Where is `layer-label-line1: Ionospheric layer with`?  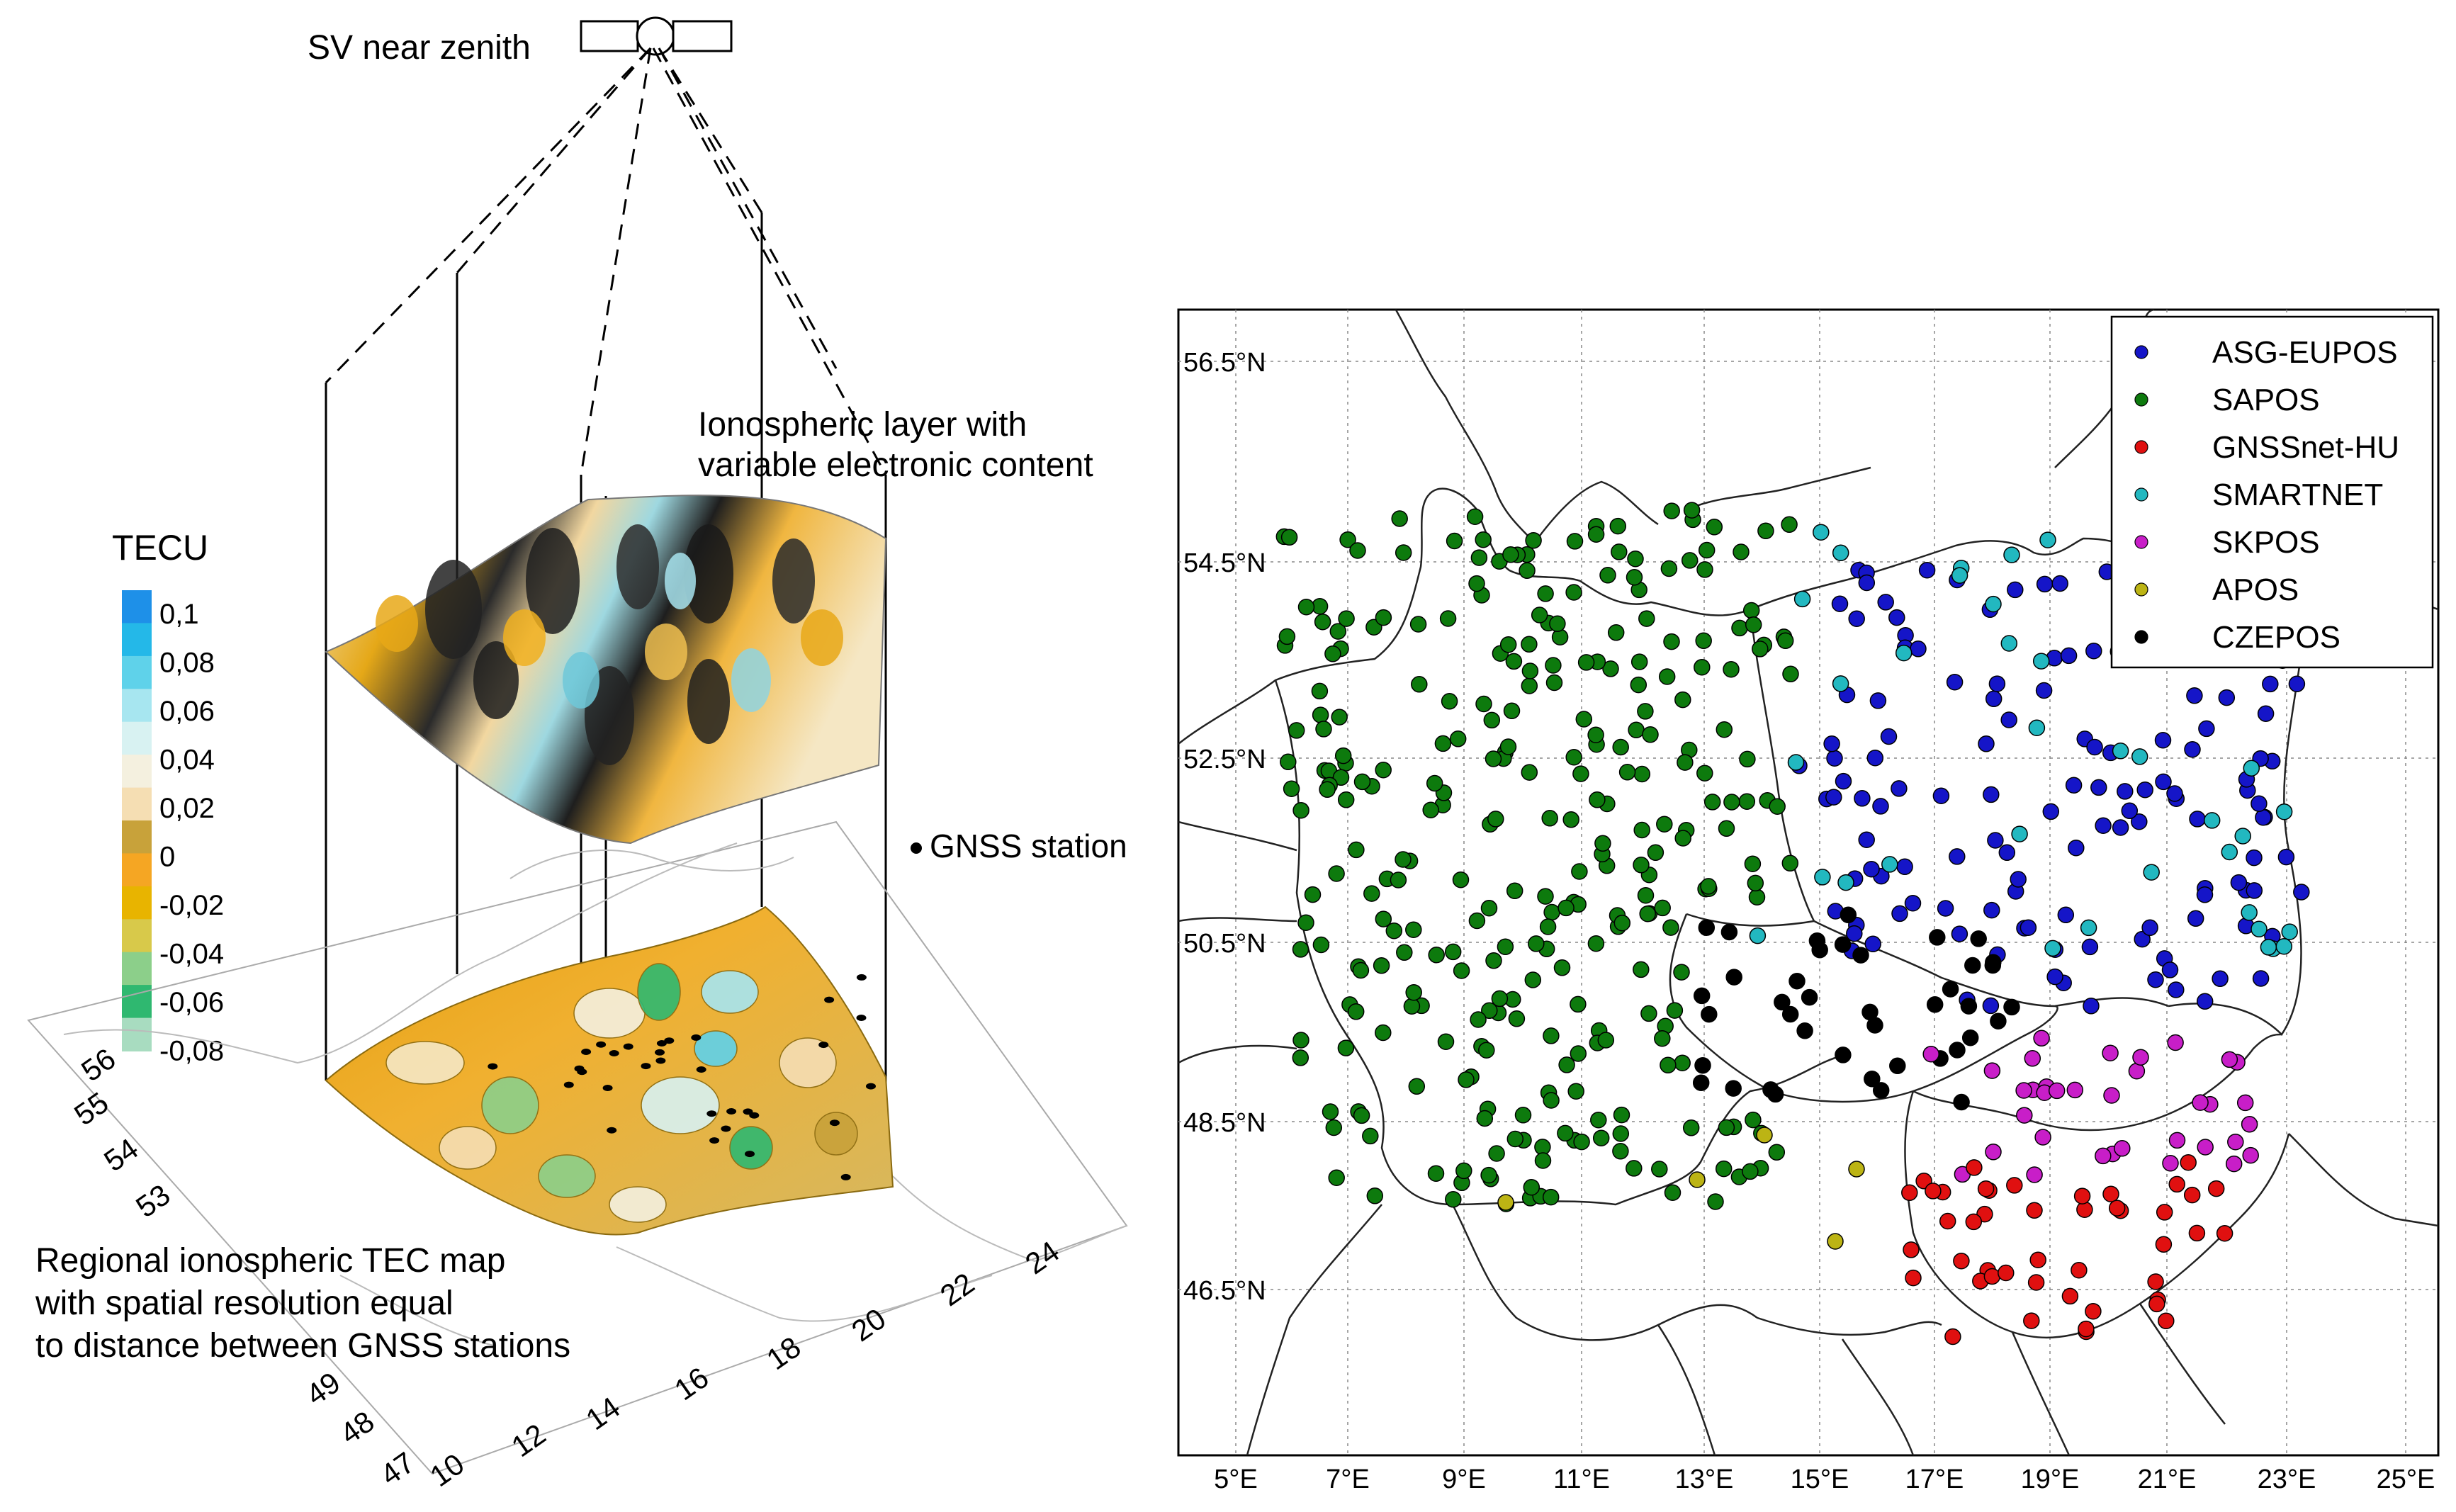
layer-label-line1: Ionospheric layer with is located at coordinates (862, 425).